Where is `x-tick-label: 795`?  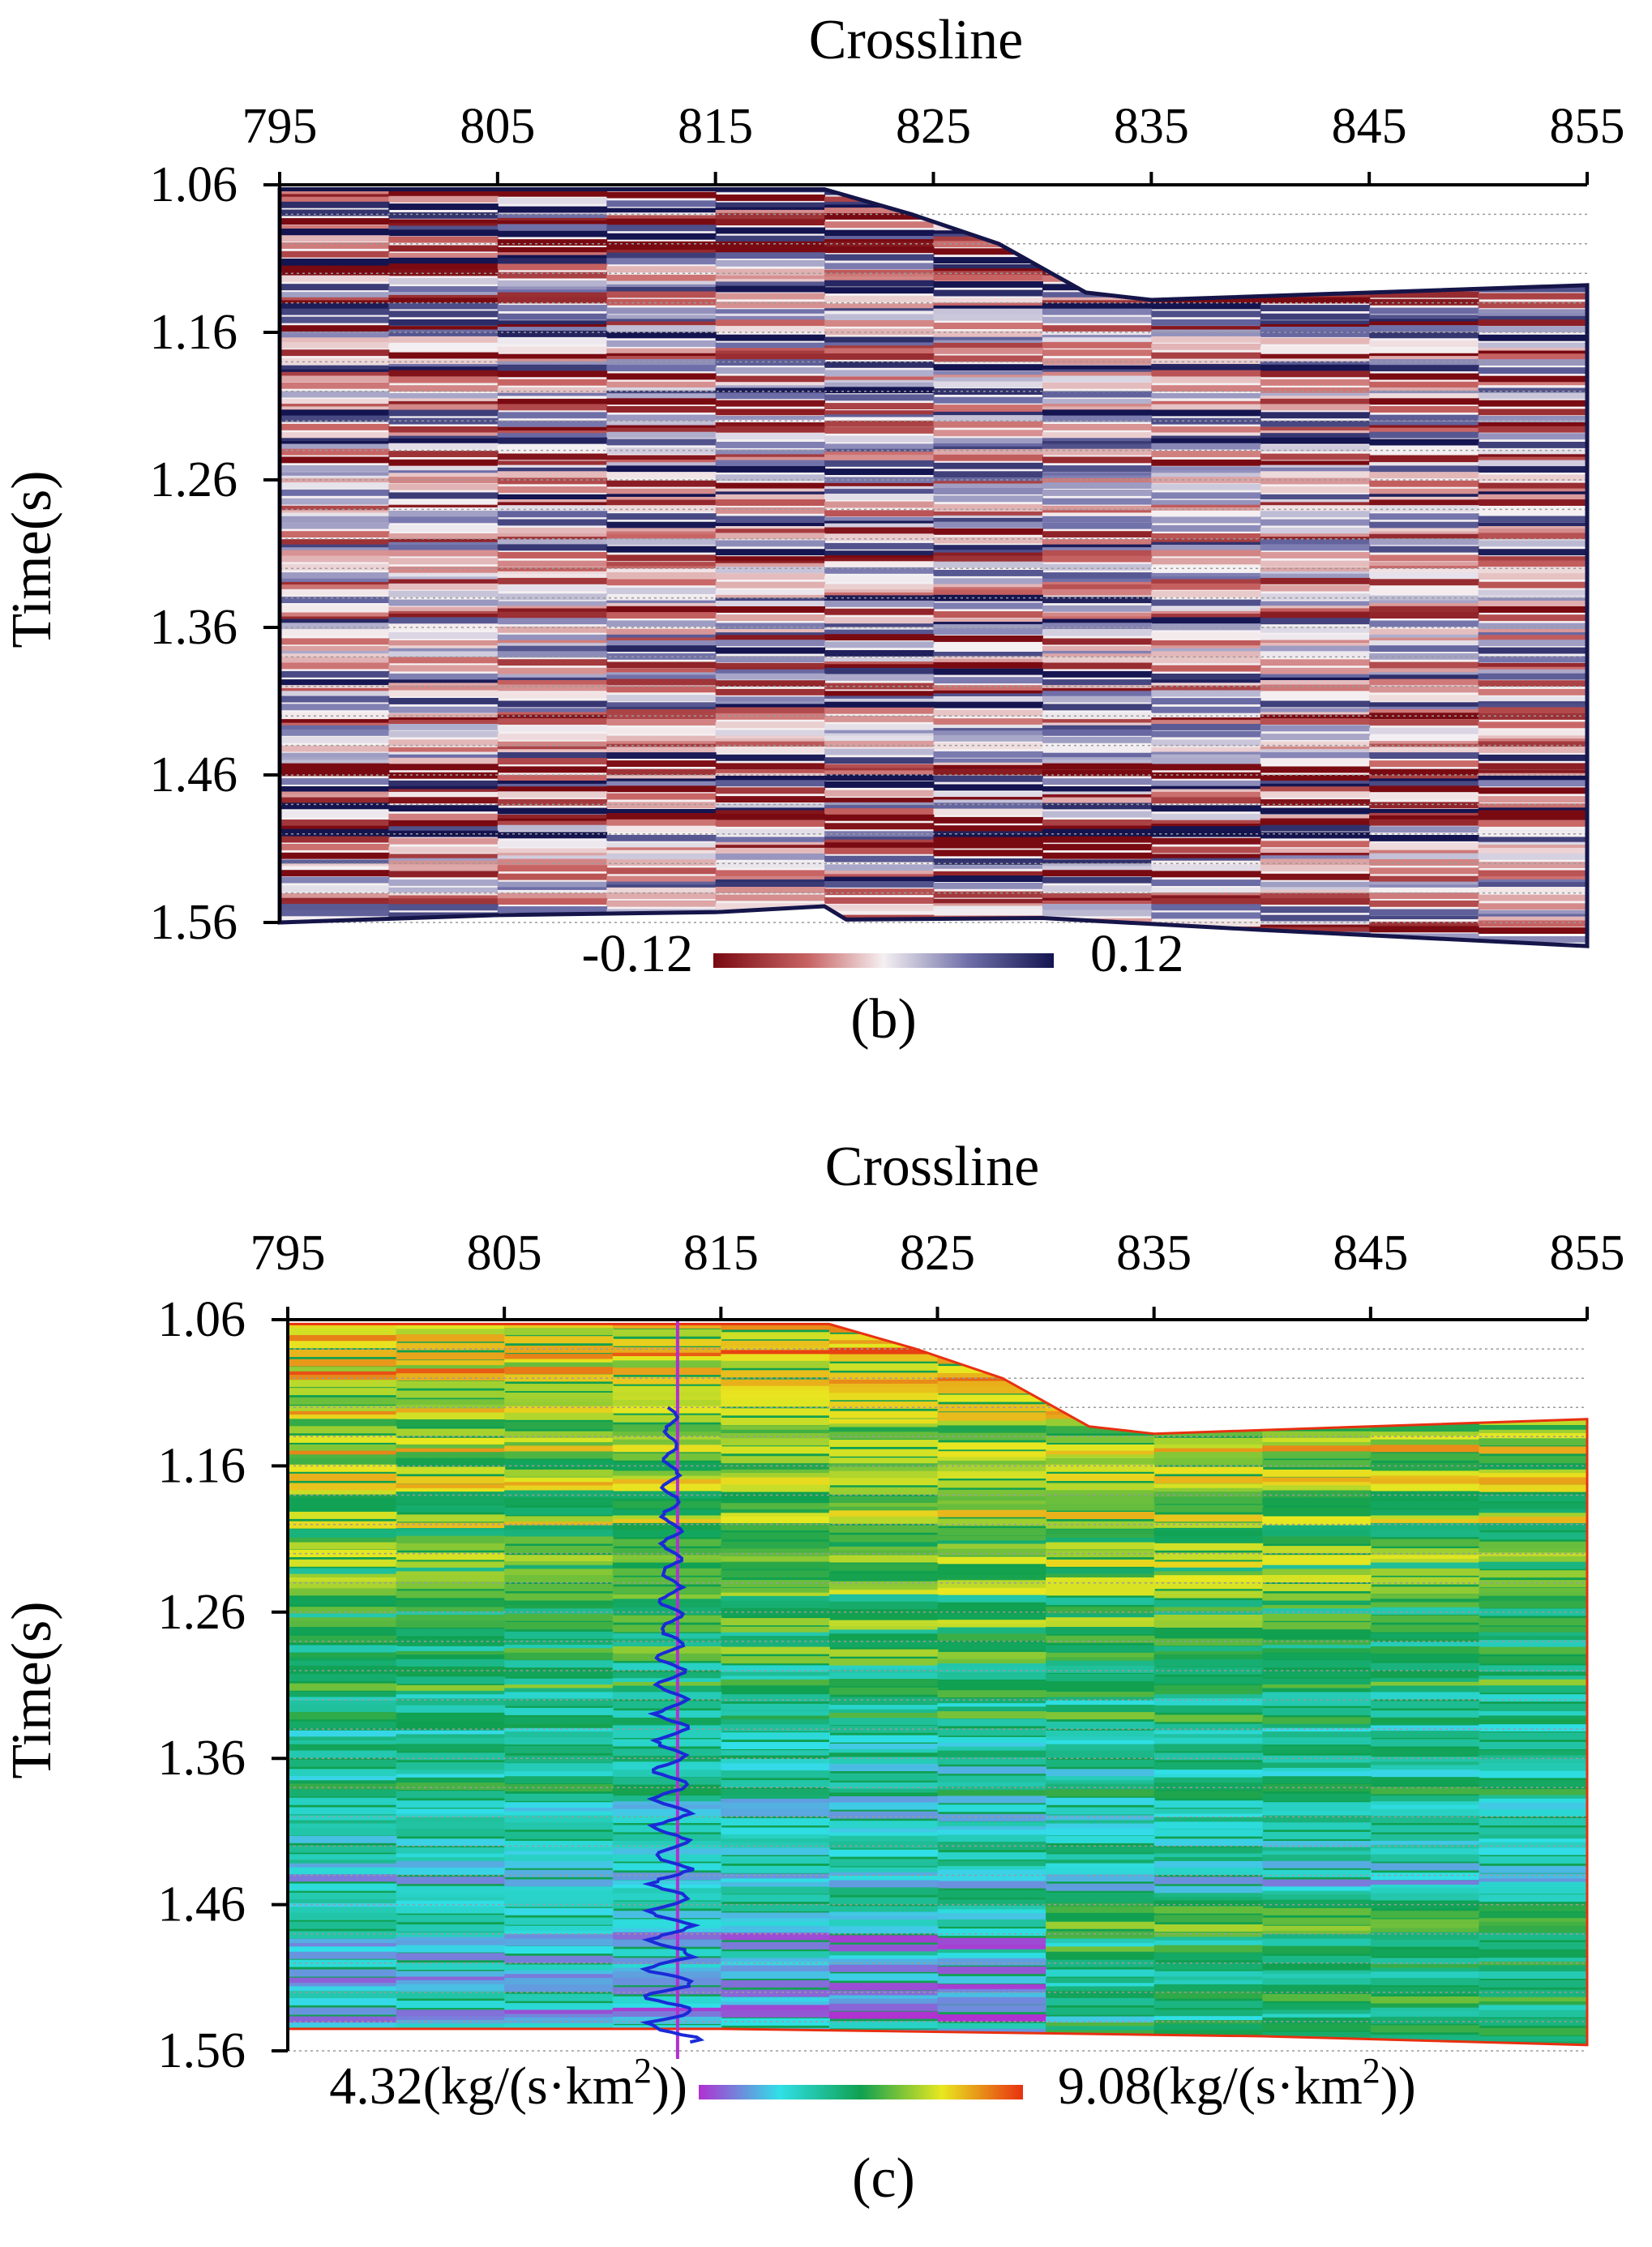
x-tick-label: 795 is located at coordinates (280, 126).